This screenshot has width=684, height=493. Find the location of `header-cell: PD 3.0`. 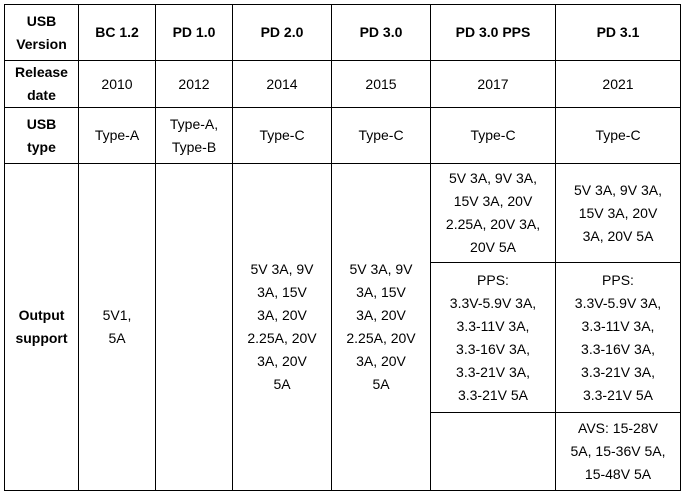

header-cell: PD 3.0 is located at coordinates (381, 32).